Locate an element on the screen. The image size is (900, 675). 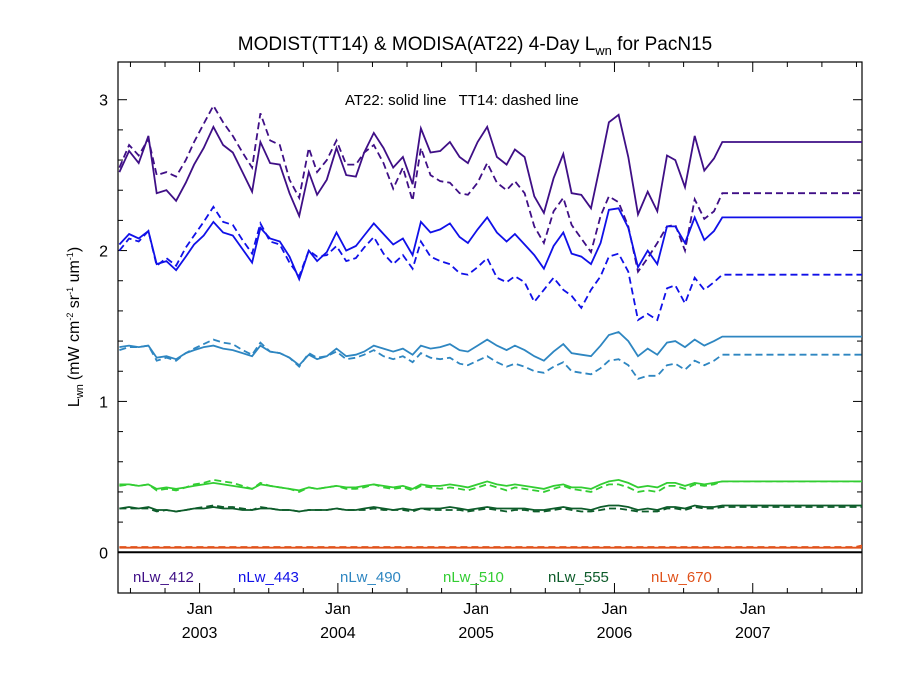
chart-title-prefix: MODIST(TT14) & MODISA(AT22) 4-Day L is located at coordinates (417, 44).